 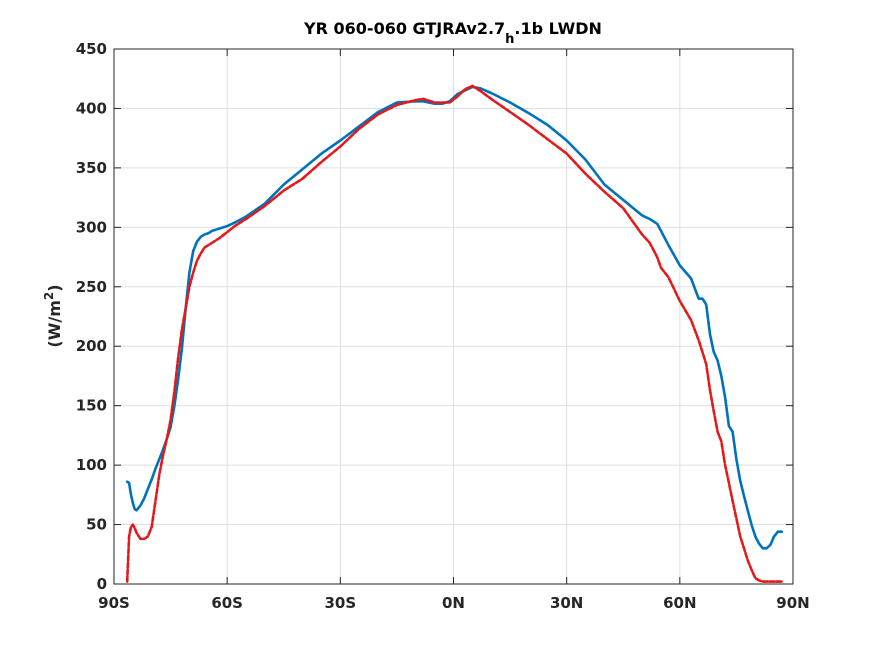 What do you see at coordinates (792, 603) in the screenshot?
I see `x-tick-label: 90N` at bounding box center [792, 603].